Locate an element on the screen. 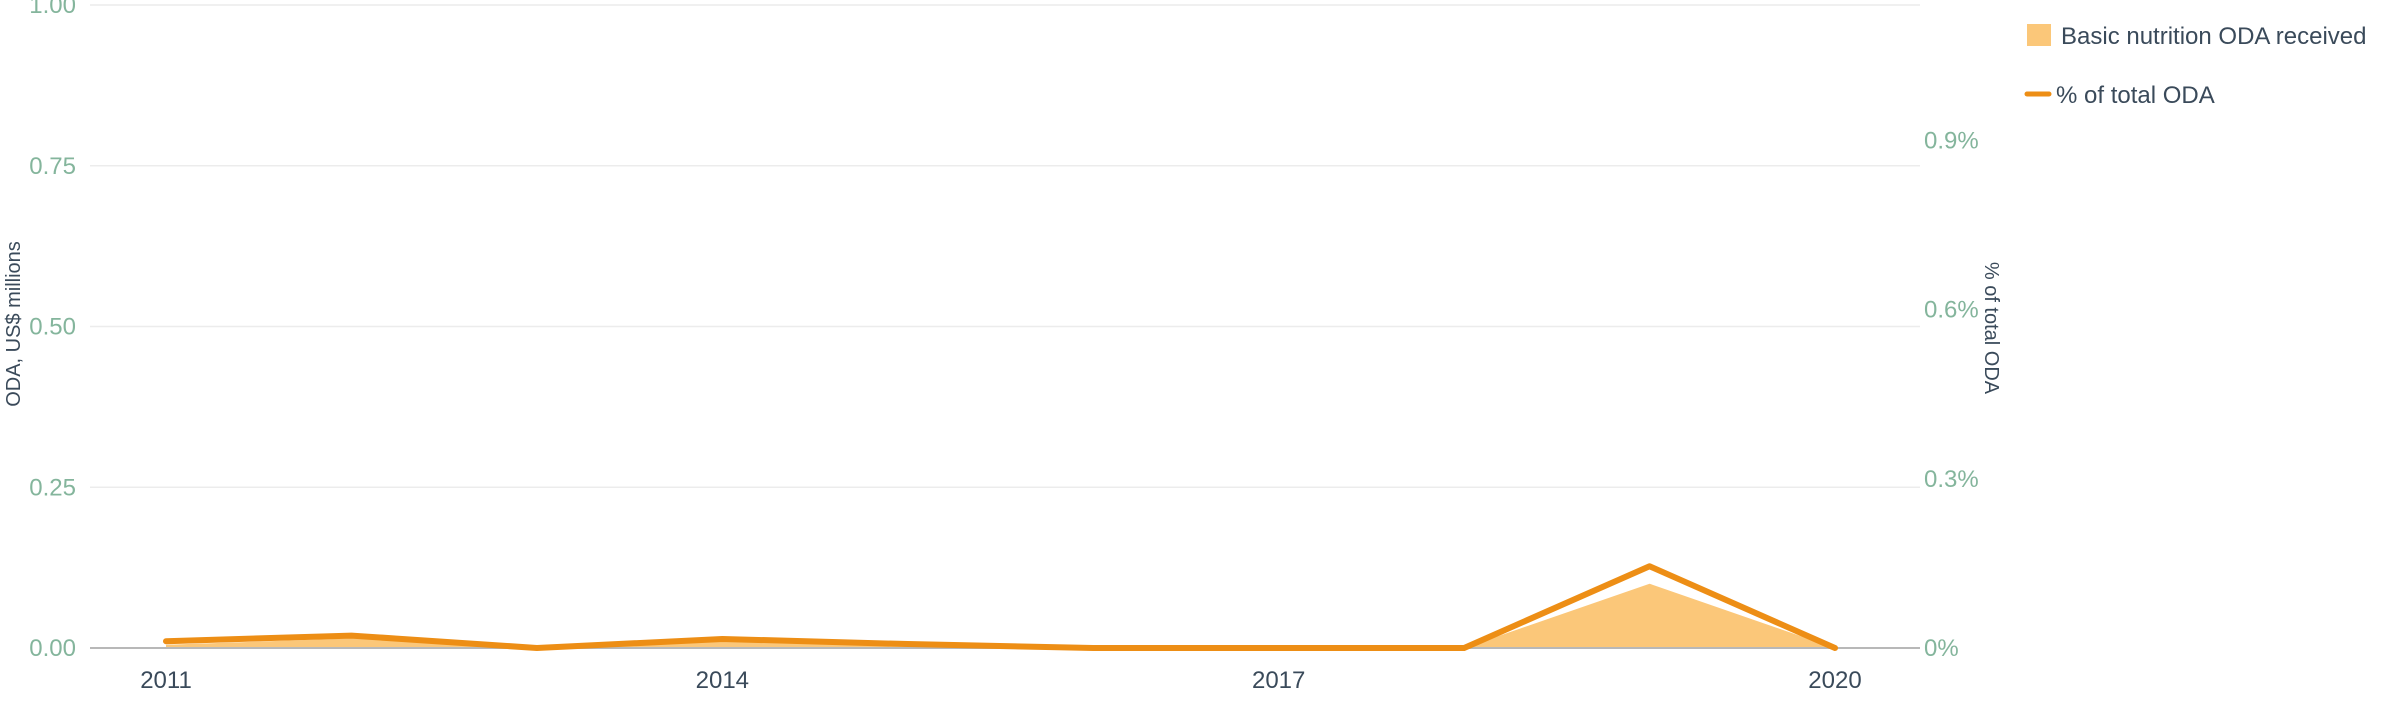 The height and width of the screenshot is (705, 2400). area-series-basic-nutrition is located at coordinates (1000, 615).